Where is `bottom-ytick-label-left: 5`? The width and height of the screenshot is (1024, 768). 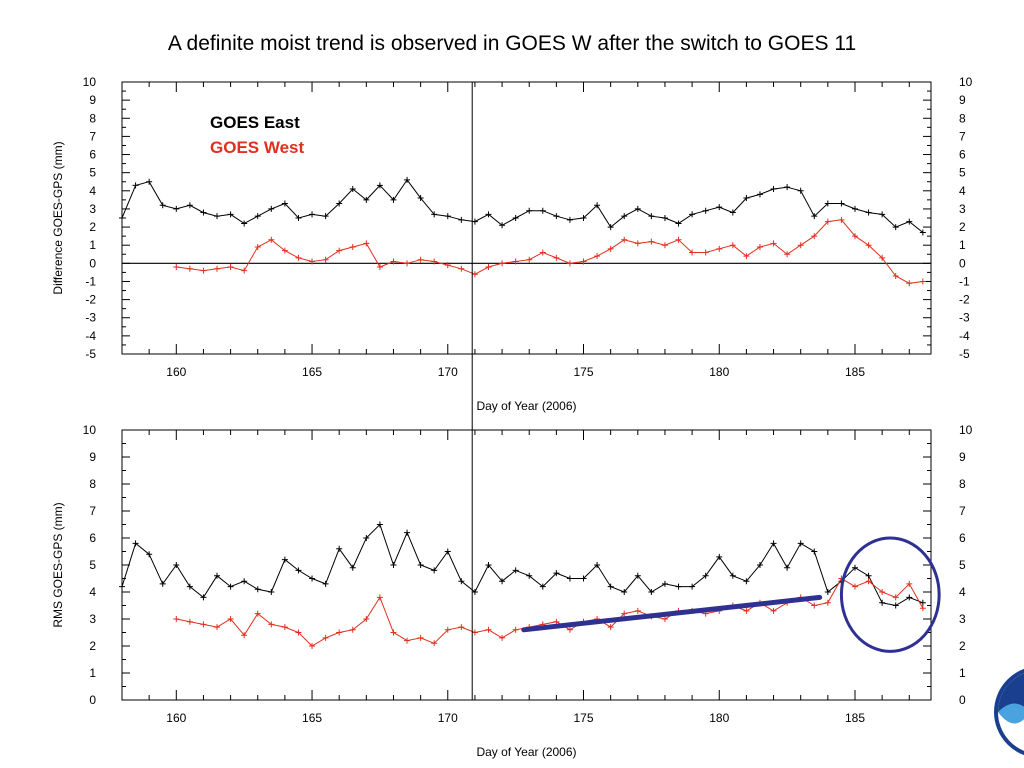 bottom-ytick-label-left: 5 is located at coordinates (92, 565).